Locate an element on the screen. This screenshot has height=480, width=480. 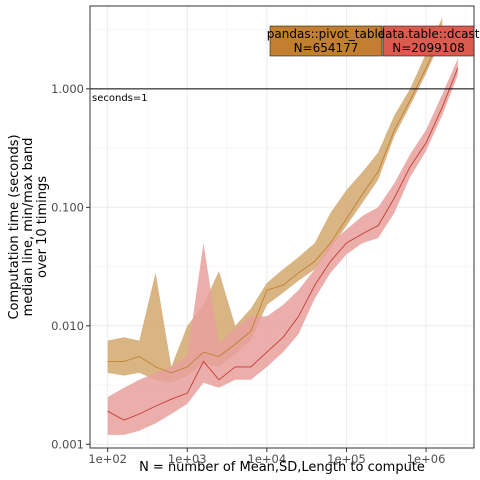
y-tick-label: 0.010 is located at coordinates (67, 326).